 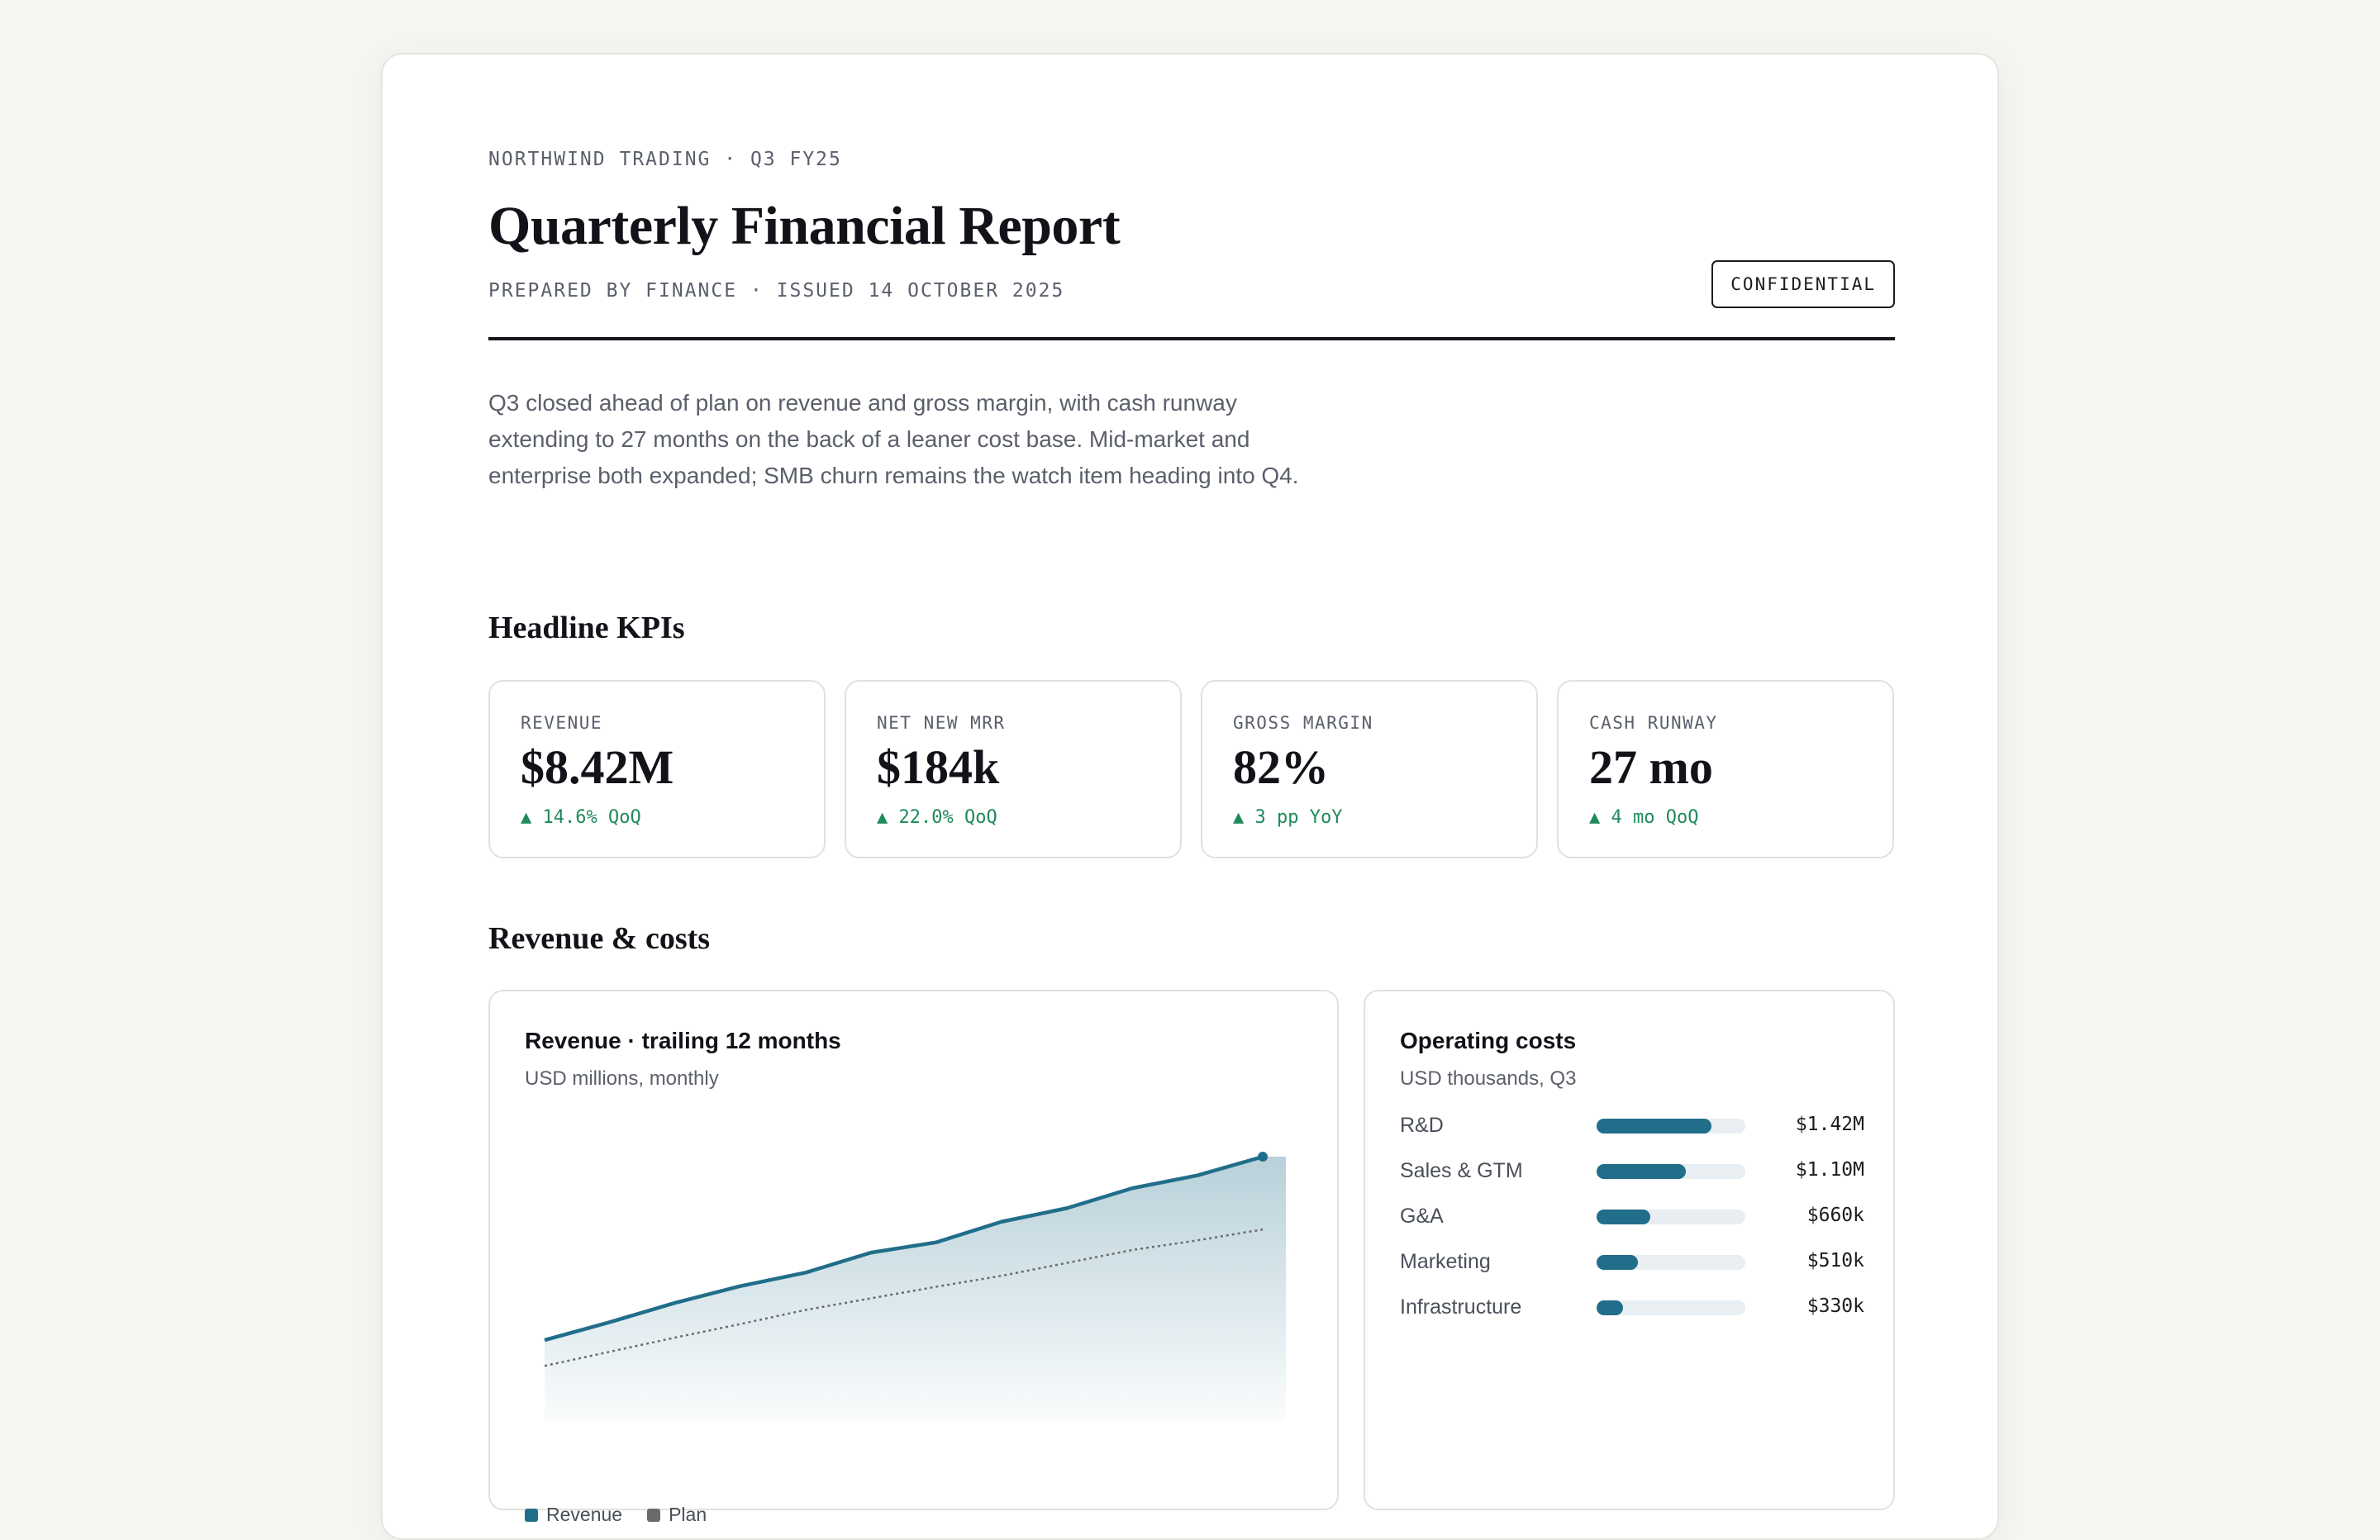 What do you see at coordinates (1835, 1260) in the screenshot?
I see `cost-value-label: $510k` at bounding box center [1835, 1260].